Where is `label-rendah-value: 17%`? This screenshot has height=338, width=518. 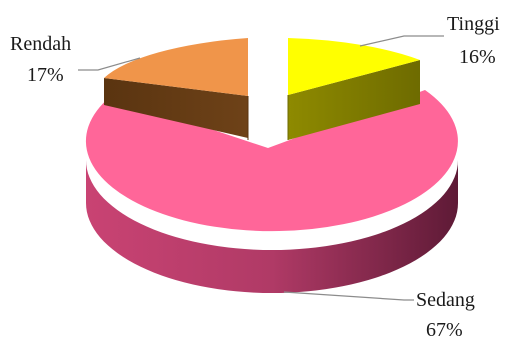
label-rendah-value: 17% is located at coordinates (45, 75).